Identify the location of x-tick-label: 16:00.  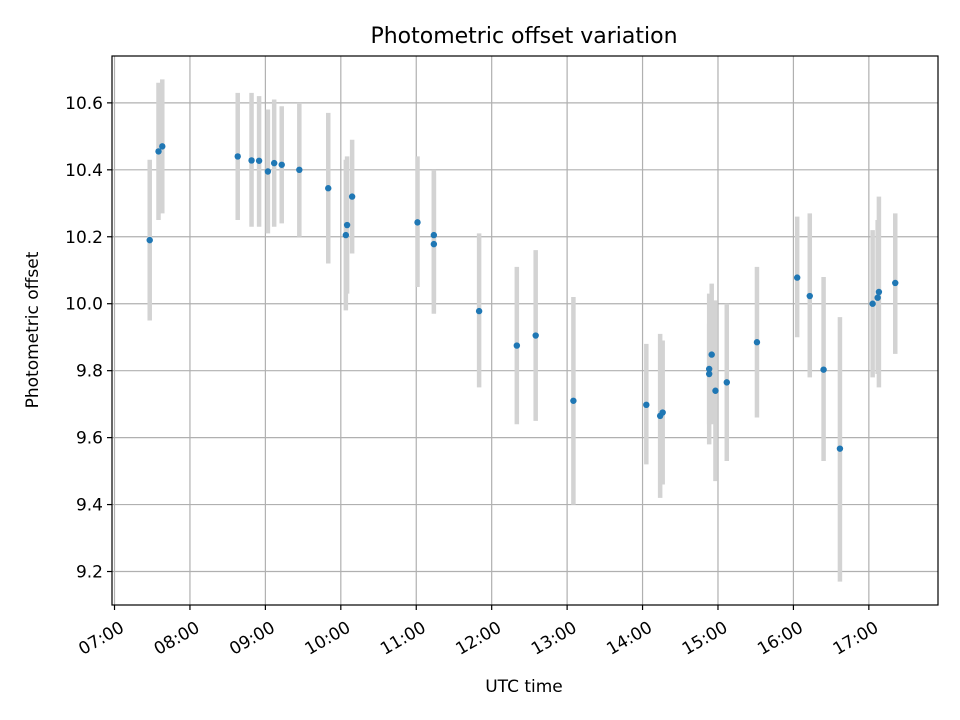
(780, 639).